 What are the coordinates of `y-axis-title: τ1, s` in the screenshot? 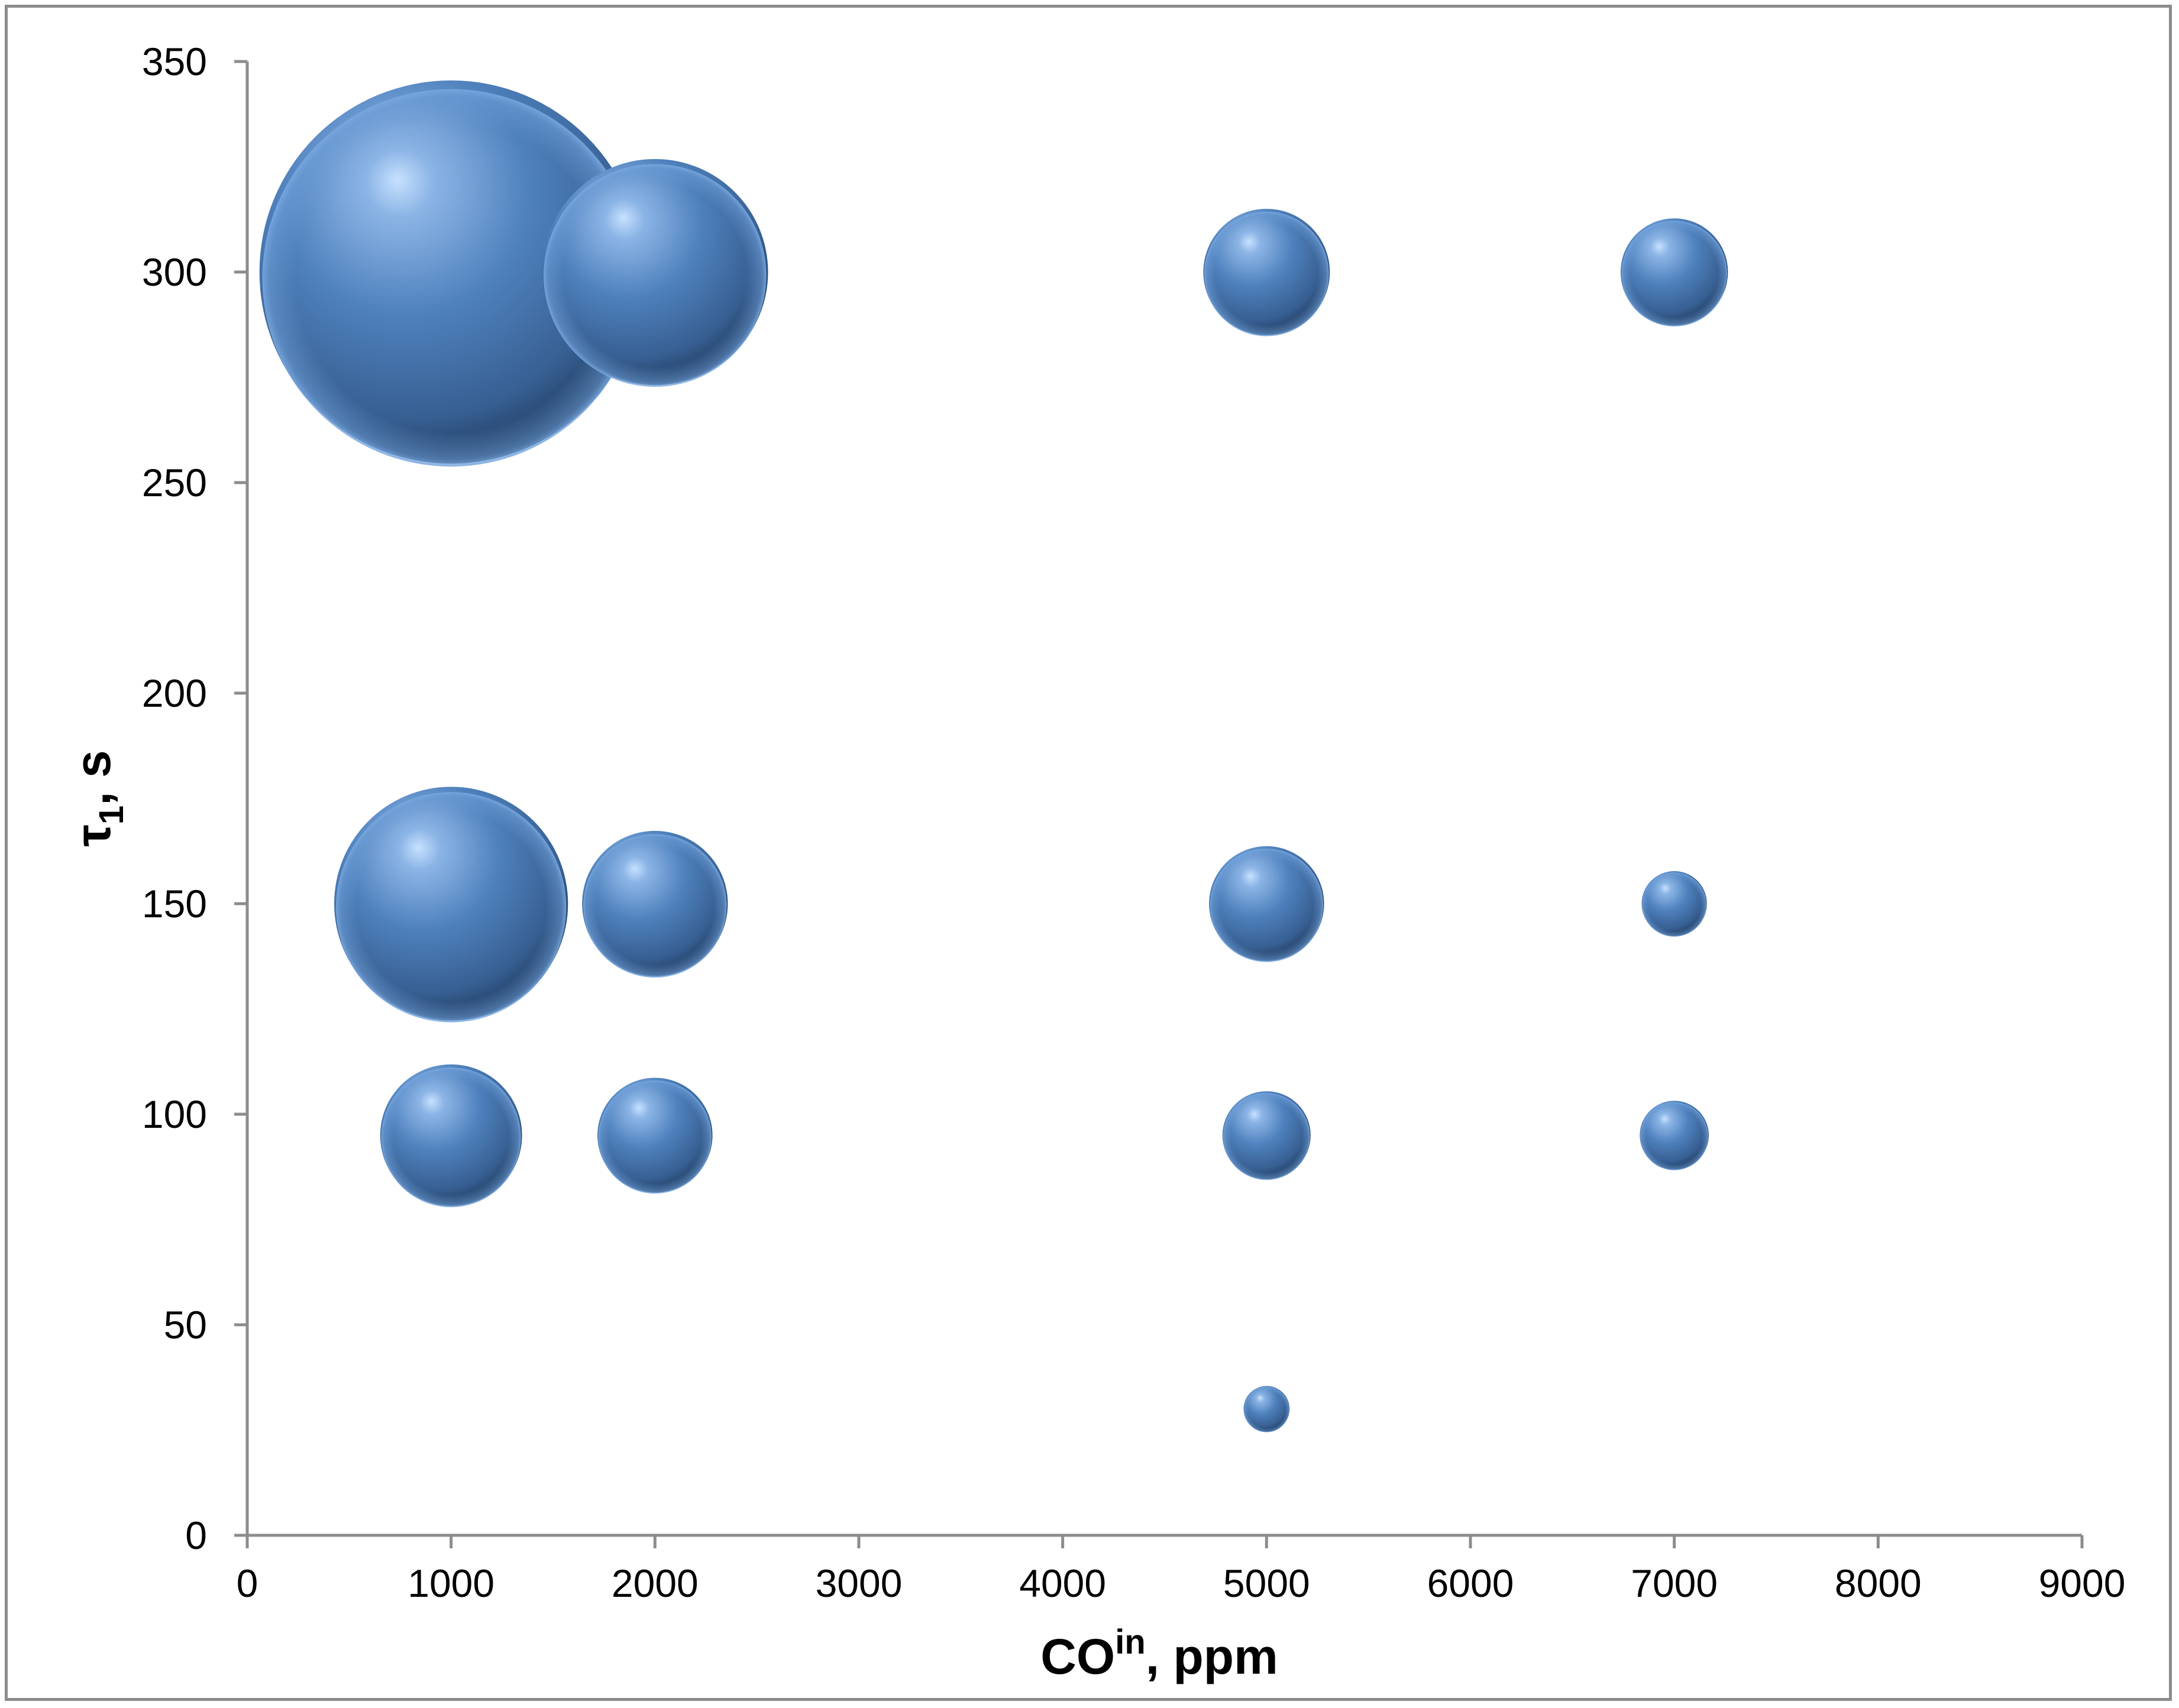 It's located at (98, 798).